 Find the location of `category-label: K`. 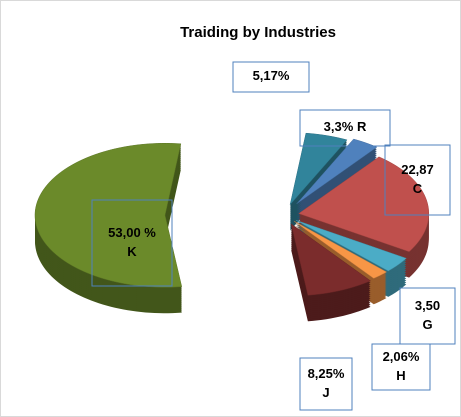

category-label: K is located at coordinates (132, 251).